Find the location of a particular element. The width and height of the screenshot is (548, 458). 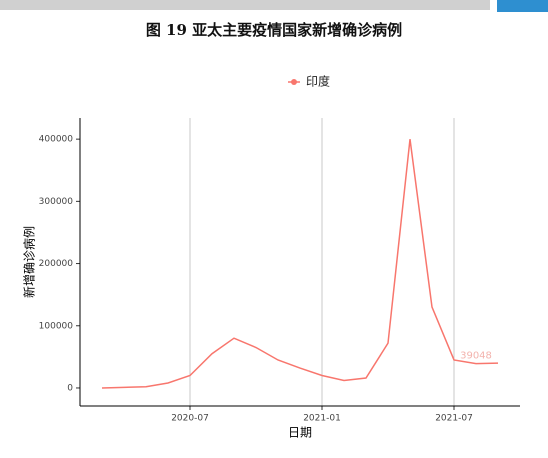

legend-marker is located at coordinates (294, 82).